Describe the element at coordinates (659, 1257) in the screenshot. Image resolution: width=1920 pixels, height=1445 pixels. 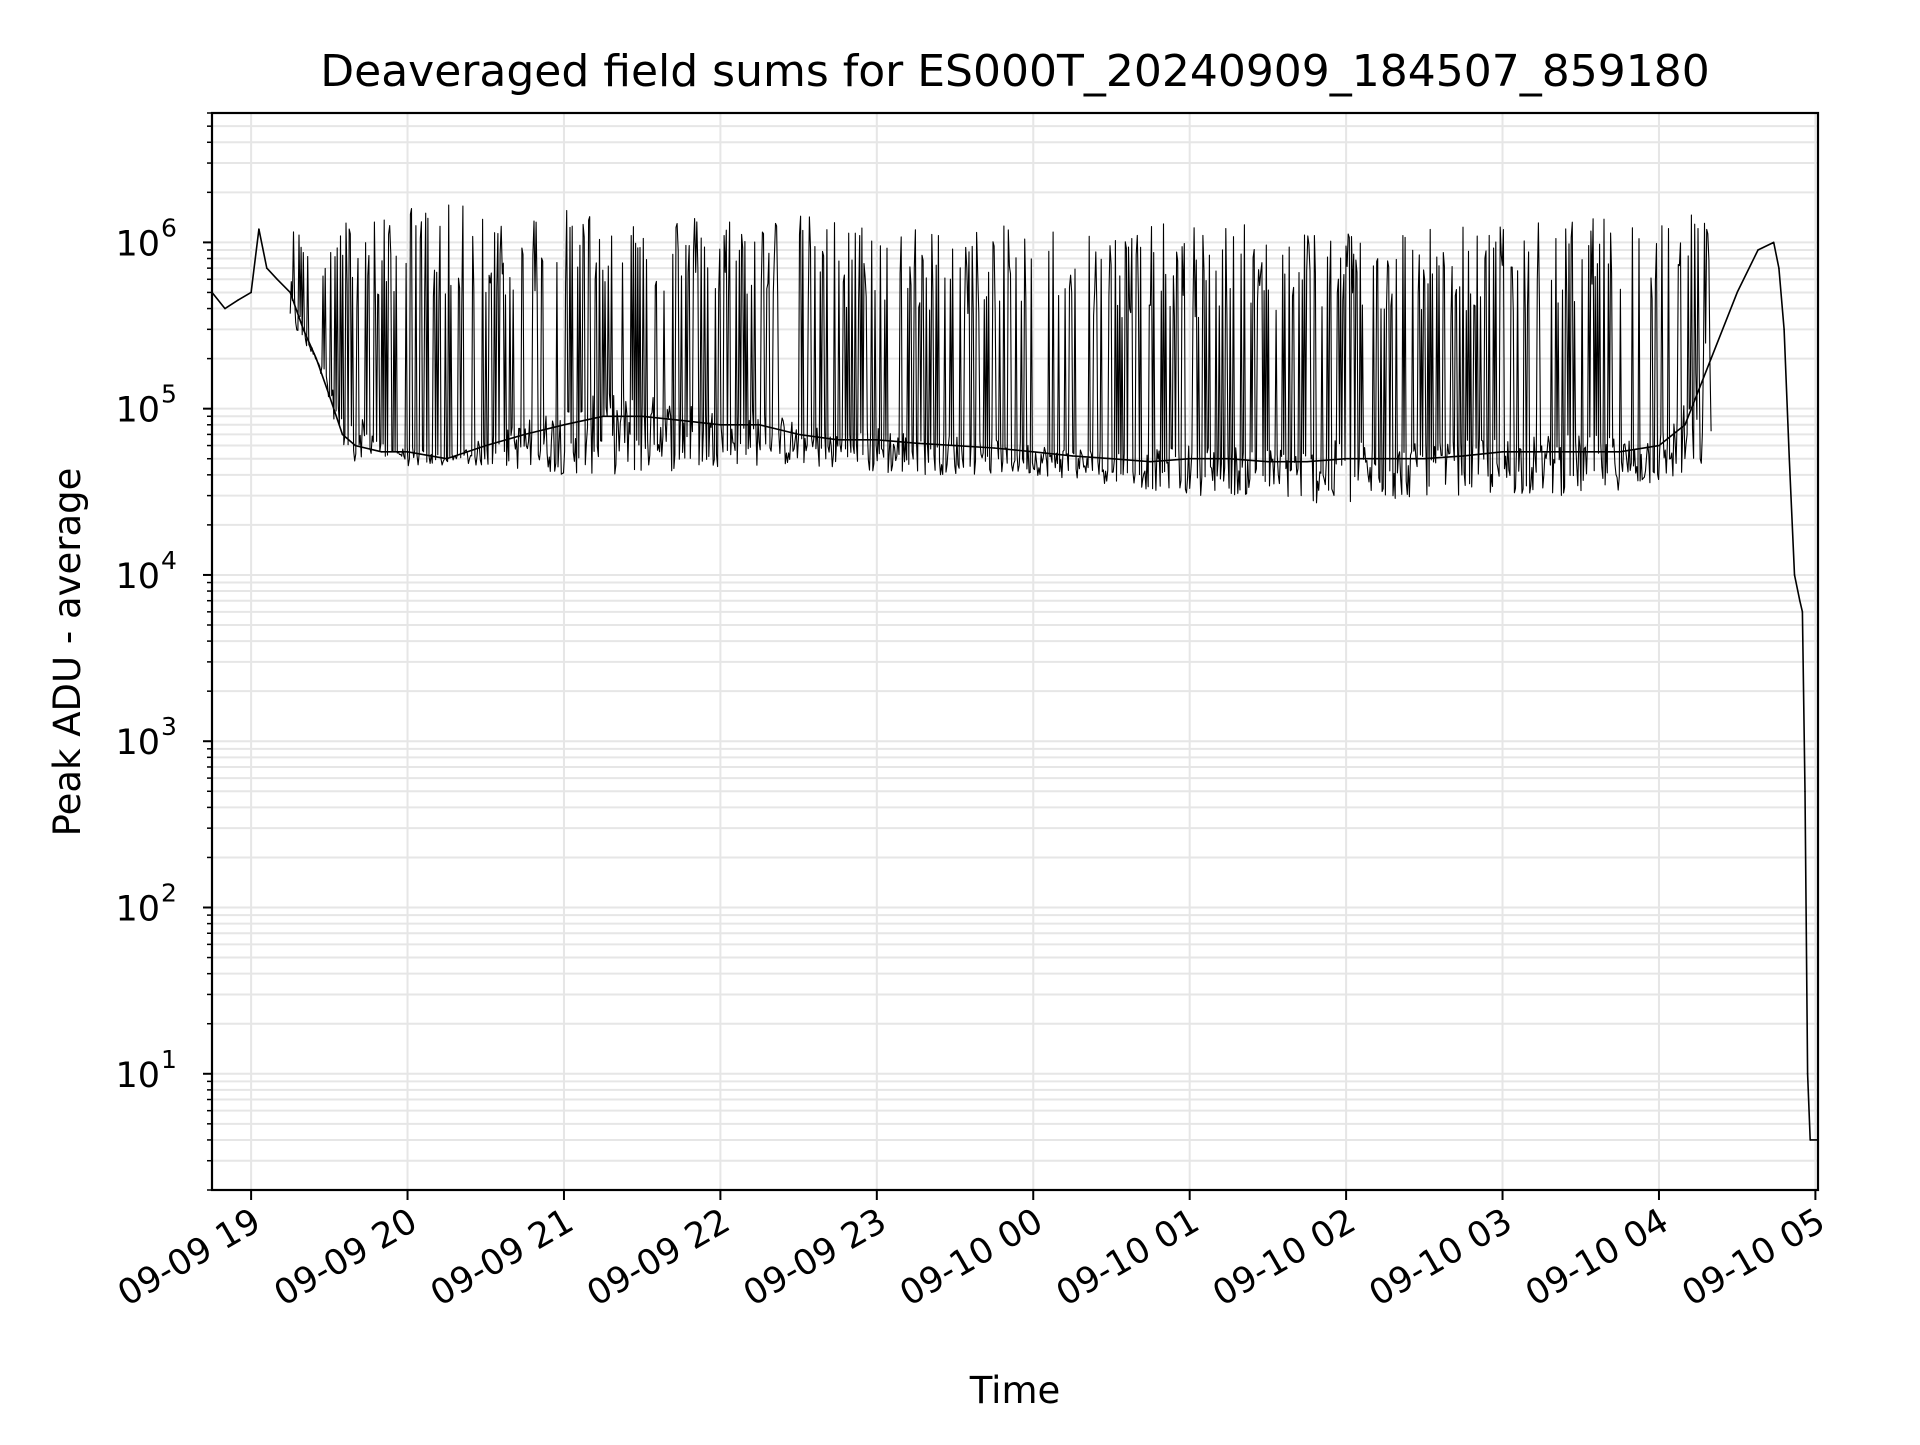
I see `x-tick-label: 09-09 22` at that location.